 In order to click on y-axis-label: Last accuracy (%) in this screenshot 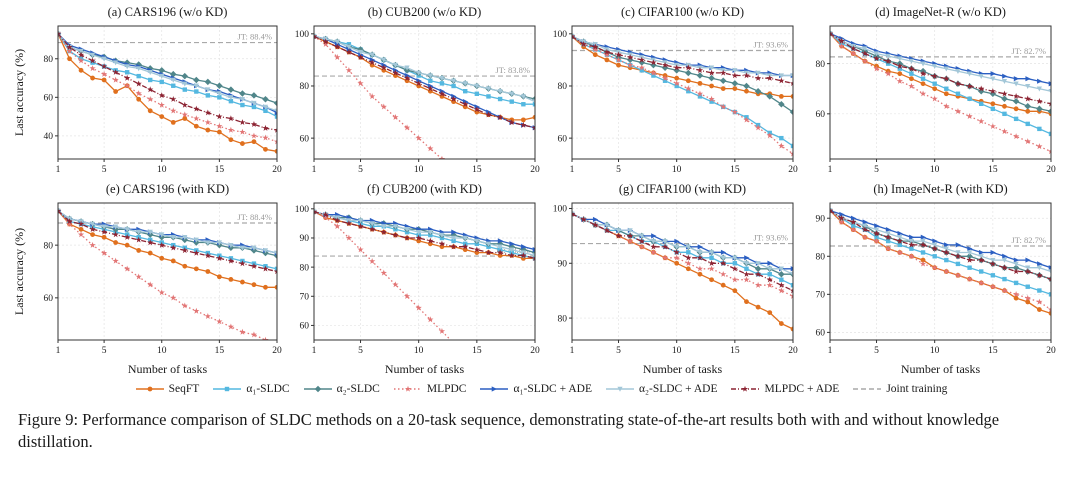, I will do `click(19, 92)`.